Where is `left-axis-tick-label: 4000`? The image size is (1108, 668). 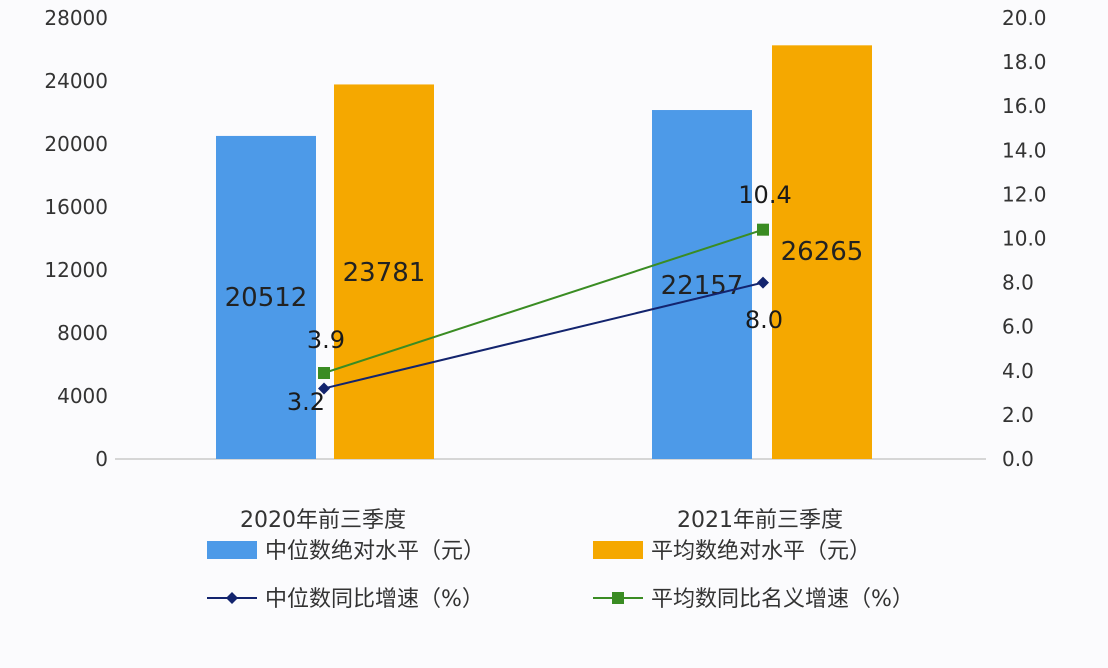
left-axis-tick-label: 4000 is located at coordinates (82, 396).